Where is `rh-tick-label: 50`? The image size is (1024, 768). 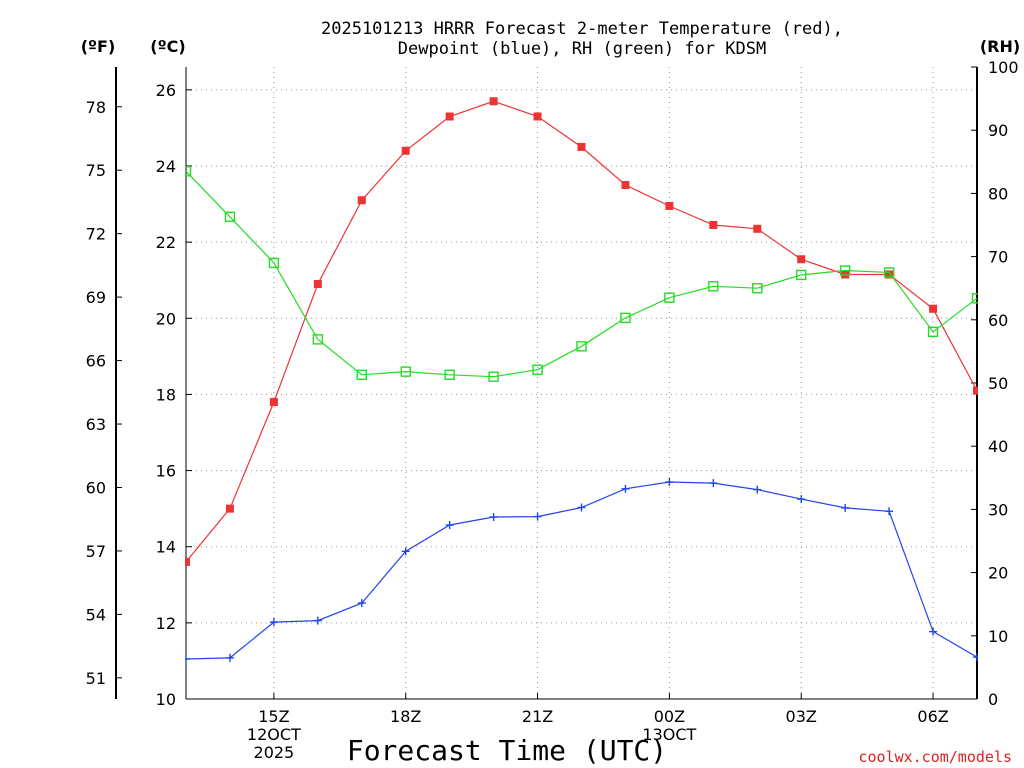 rh-tick-label: 50 is located at coordinates (998, 383).